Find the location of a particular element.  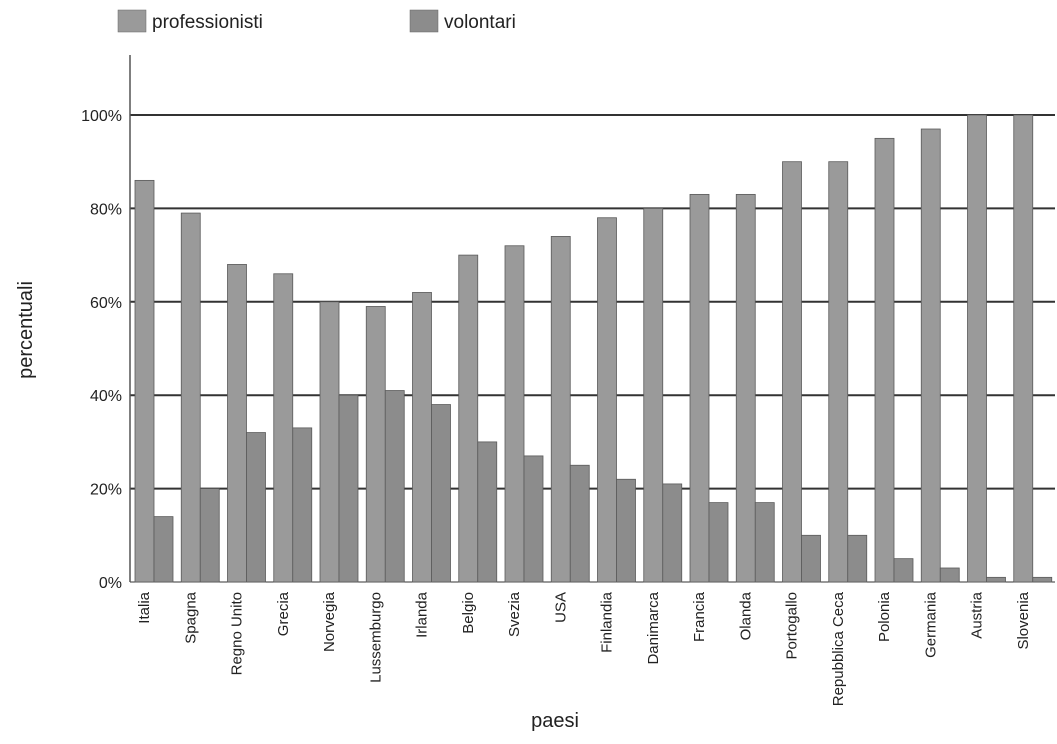

x-tick-label: Lussemburgo is located at coordinates (375, 637).